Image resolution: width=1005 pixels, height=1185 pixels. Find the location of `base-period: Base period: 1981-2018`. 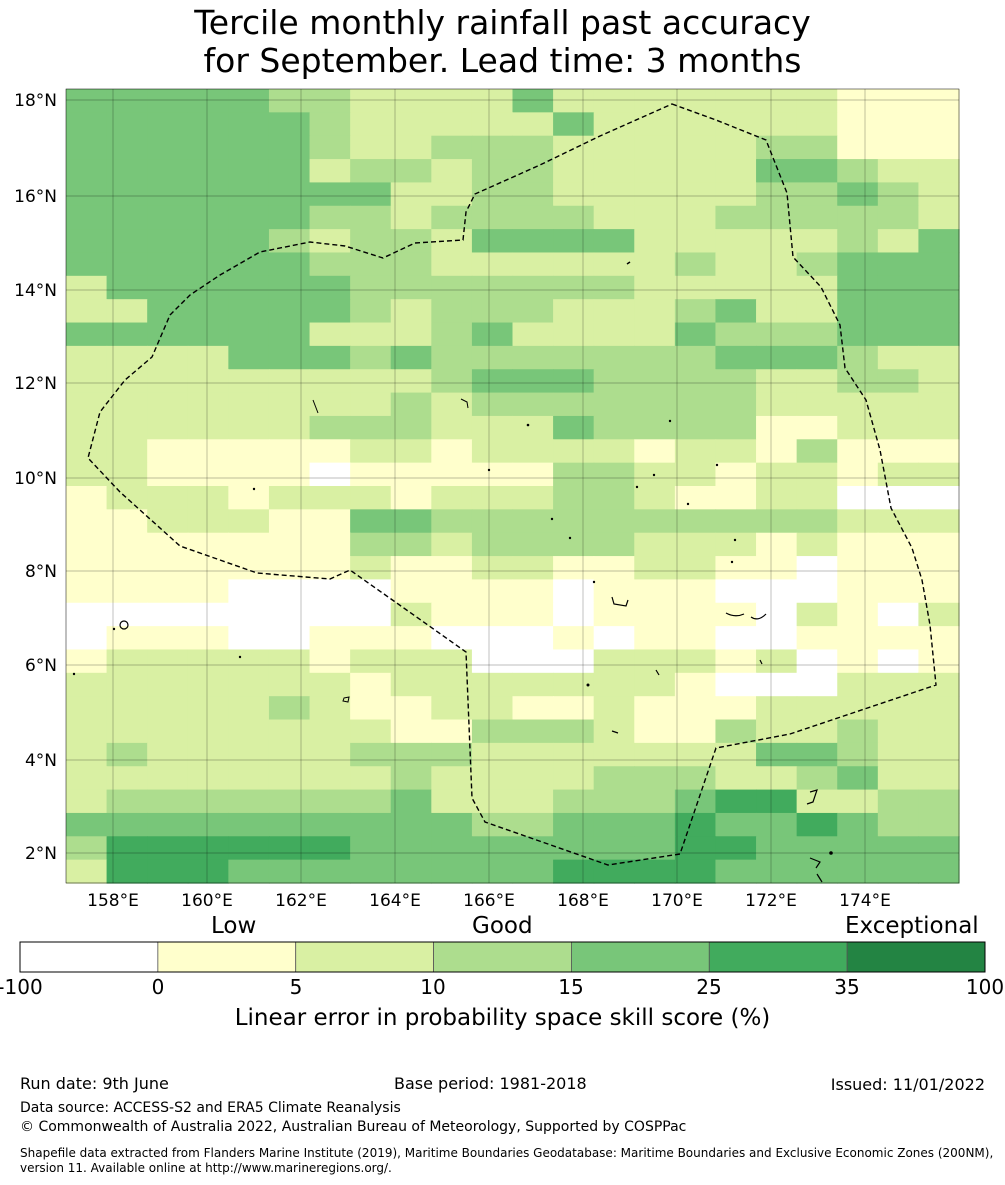

base-period: Base period: 1981-2018 is located at coordinates (490, 1083).